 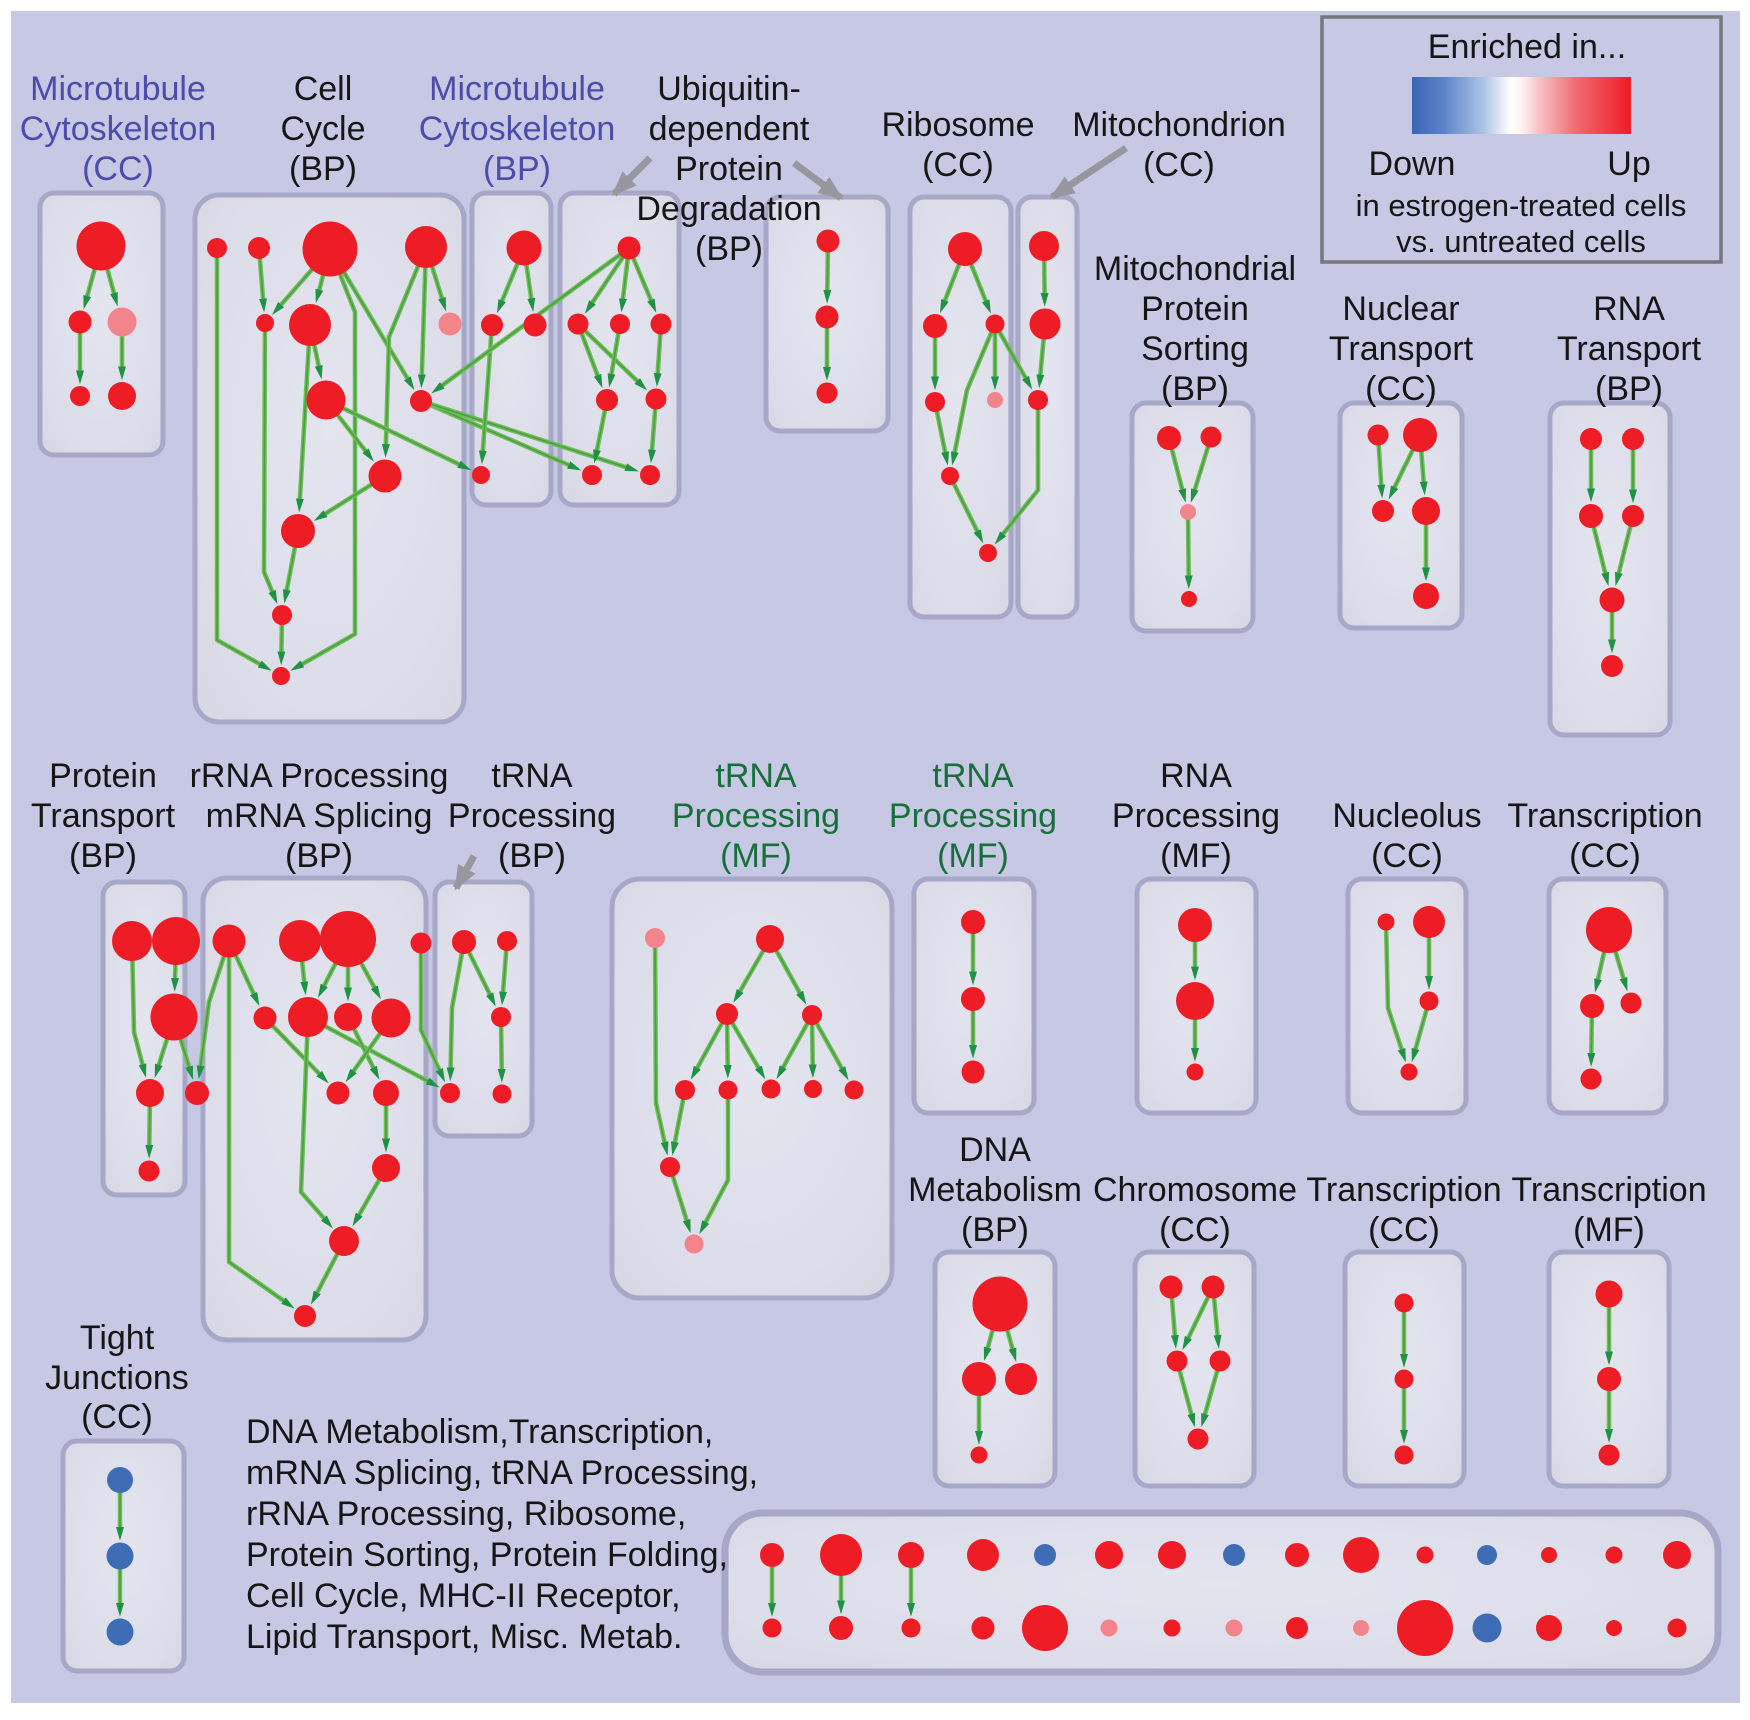 What do you see at coordinates (117, 1338) in the screenshot?
I see `svg-text: Tight` at bounding box center [117, 1338].